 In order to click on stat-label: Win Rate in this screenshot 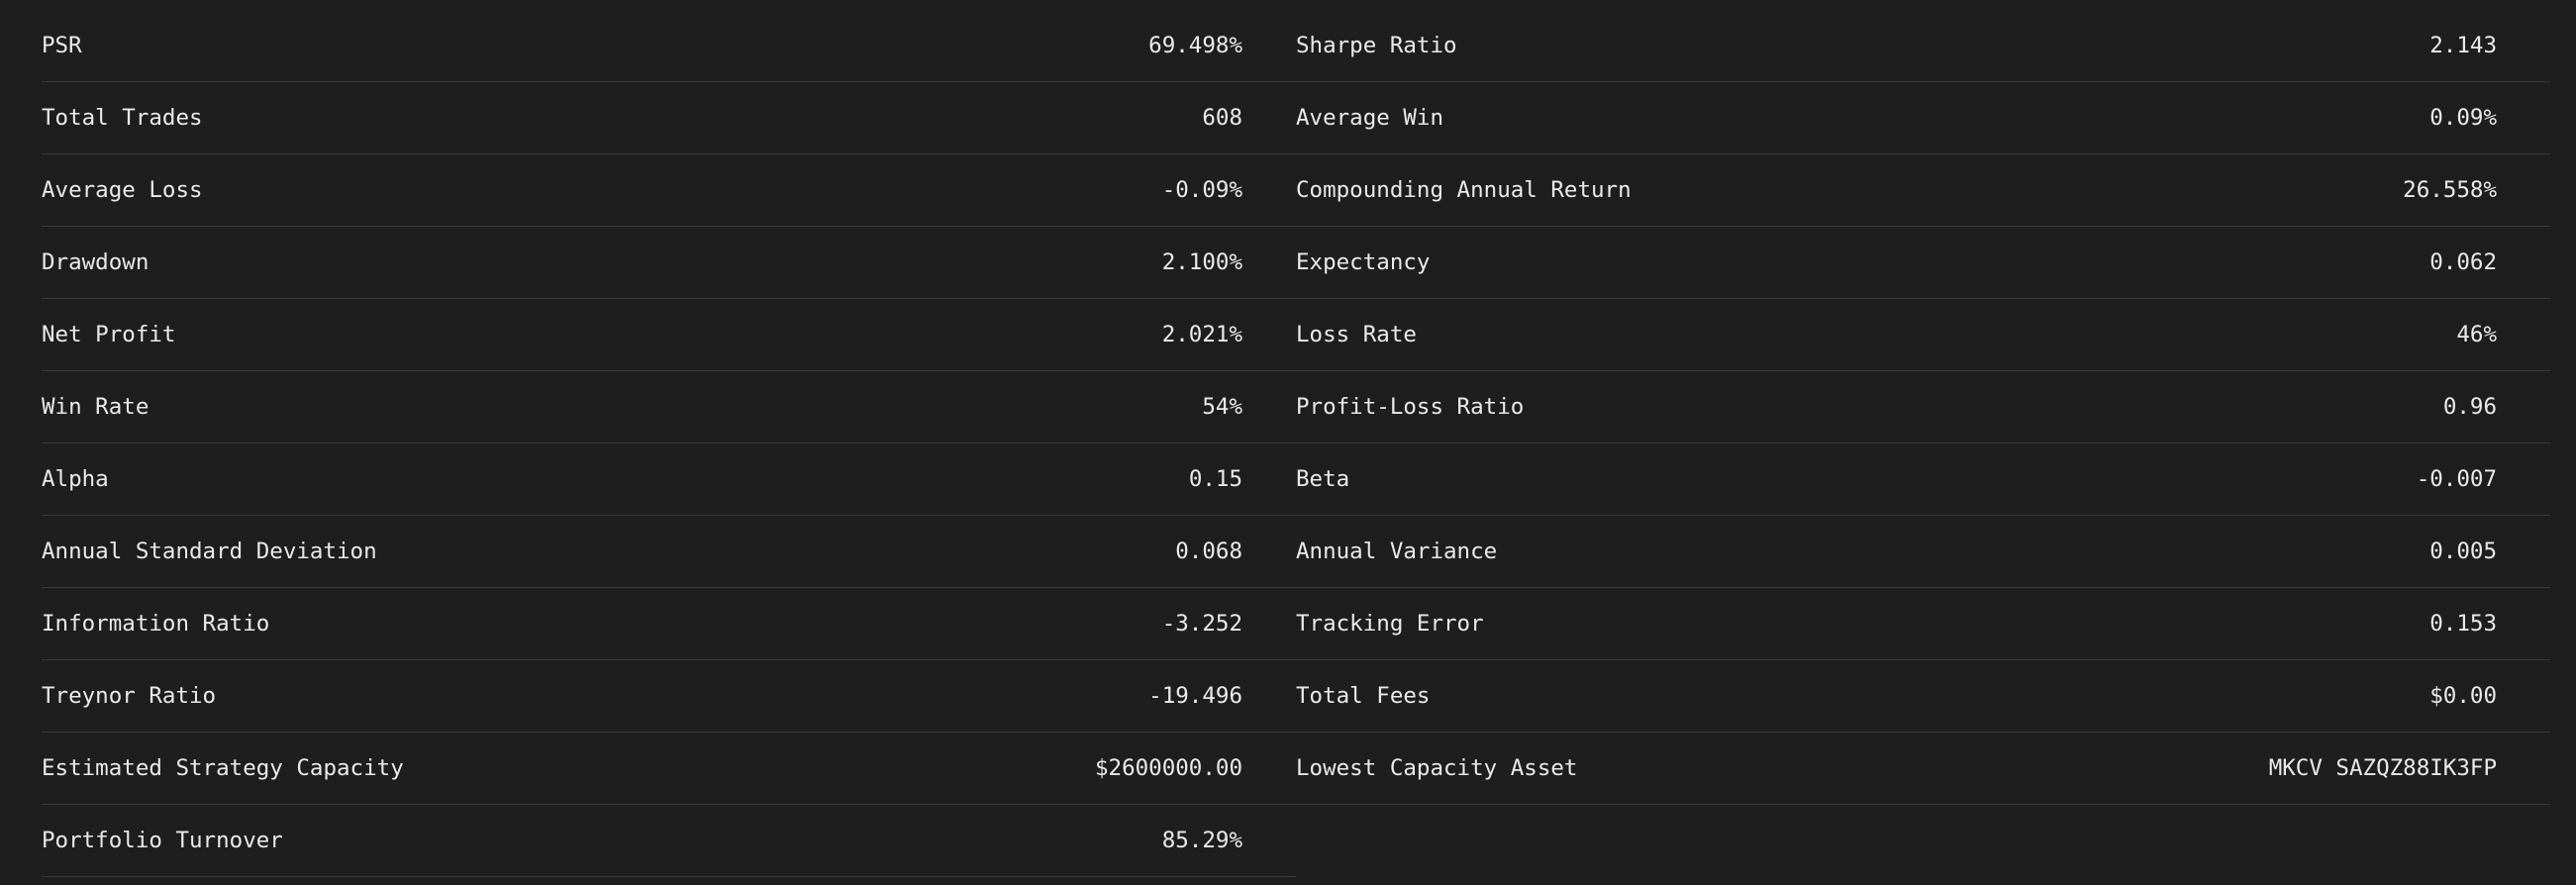, I will do `click(96, 407)`.